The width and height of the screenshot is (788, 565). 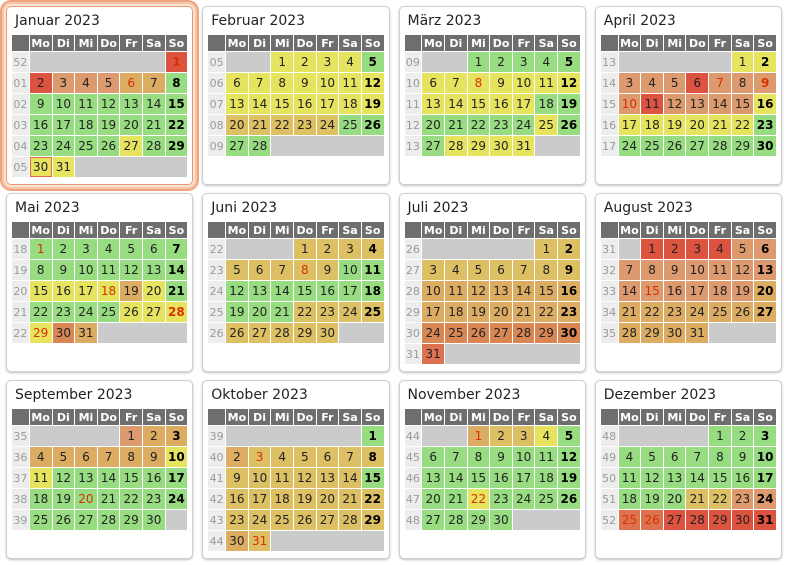 What do you see at coordinates (282, 104) in the screenshot?
I see `day-cell: 15` at bounding box center [282, 104].